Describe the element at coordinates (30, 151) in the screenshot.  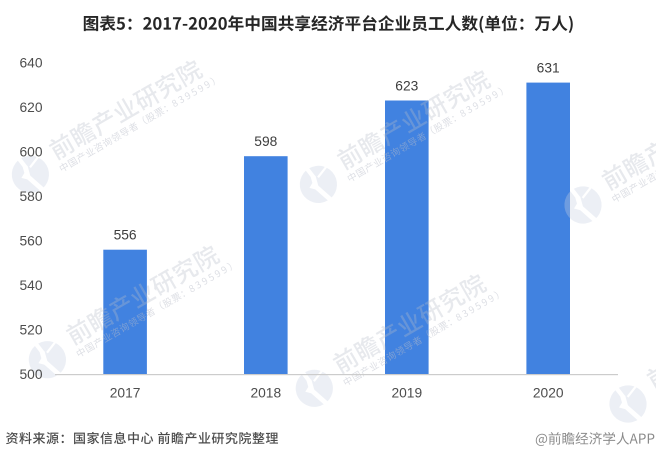
I see `svg-text: 600` at that location.